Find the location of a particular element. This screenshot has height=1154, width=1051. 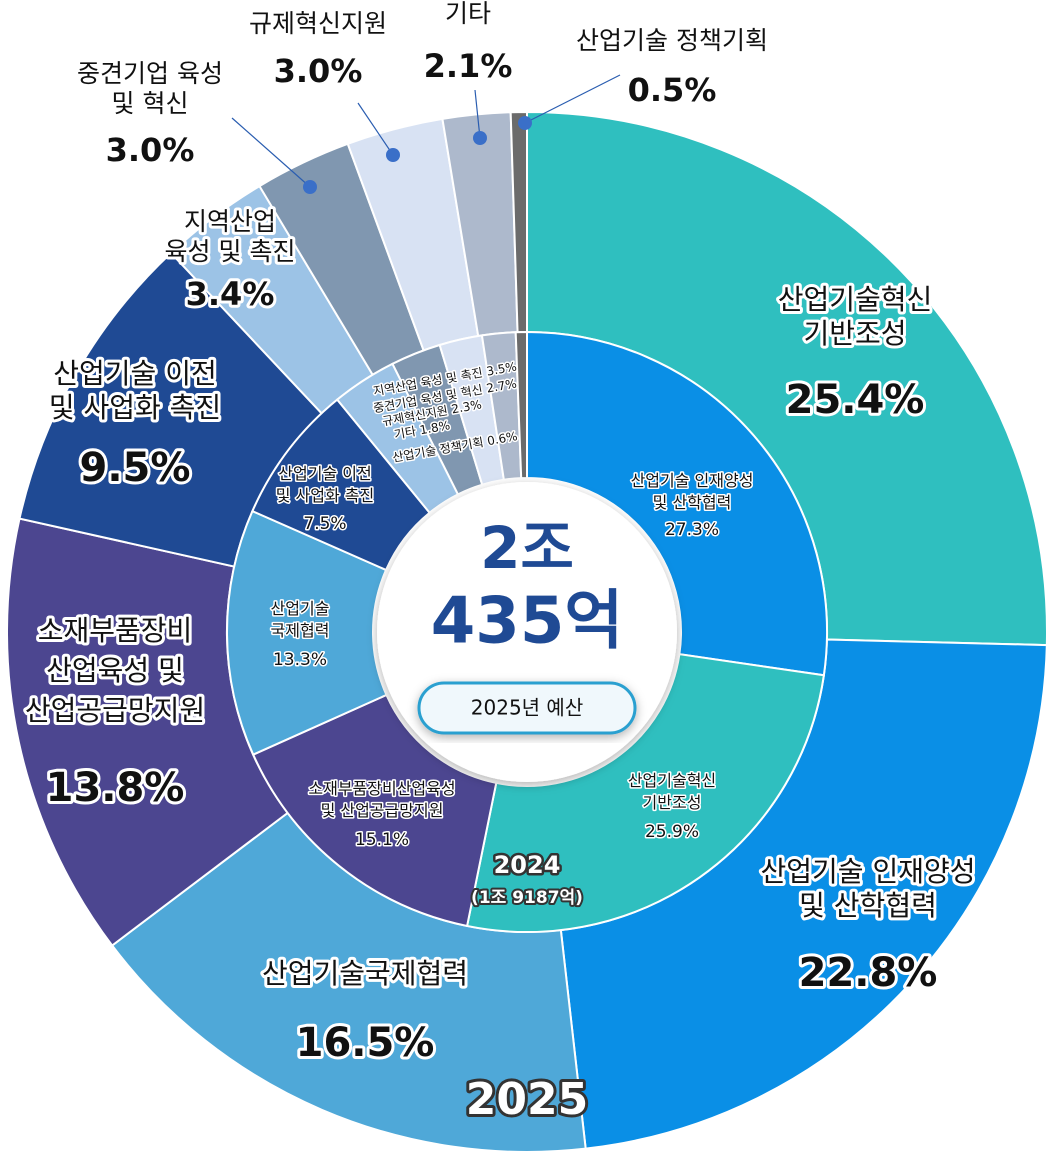

value-label: 3.5% is located at coordinates (501, 368).